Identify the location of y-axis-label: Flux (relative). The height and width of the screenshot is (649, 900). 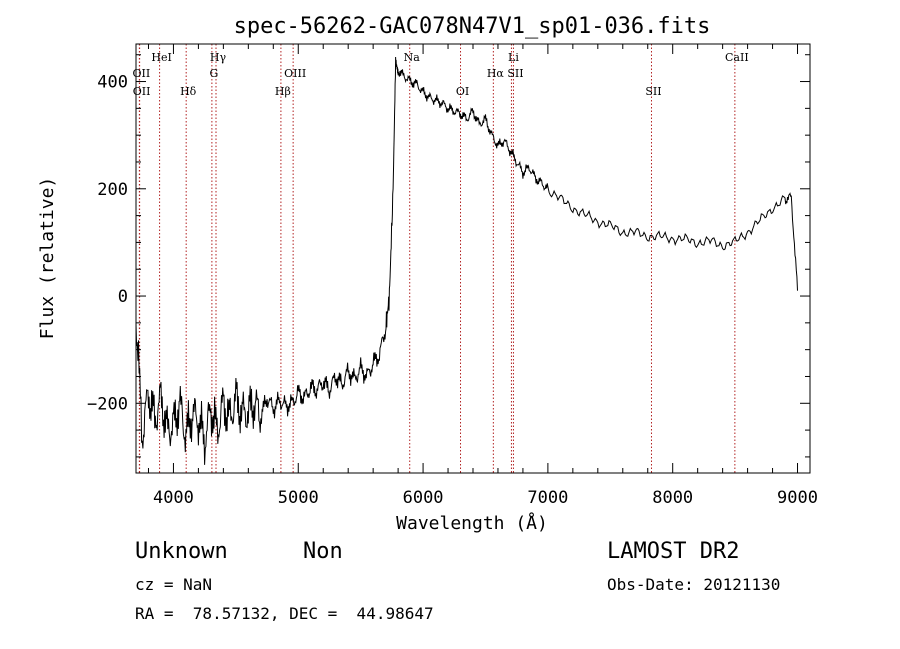
(47, 258).